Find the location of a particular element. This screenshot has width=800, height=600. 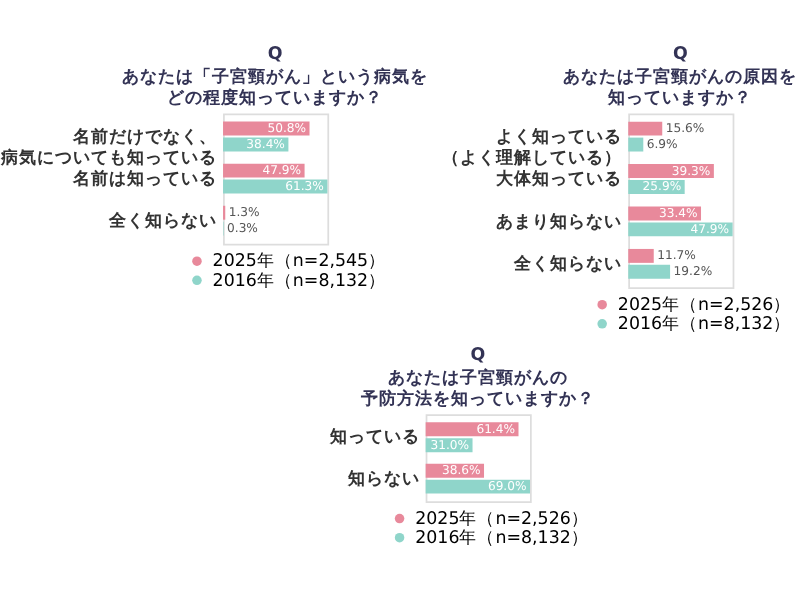

text: 知っていますか？ is located at coordinates (680, 98).